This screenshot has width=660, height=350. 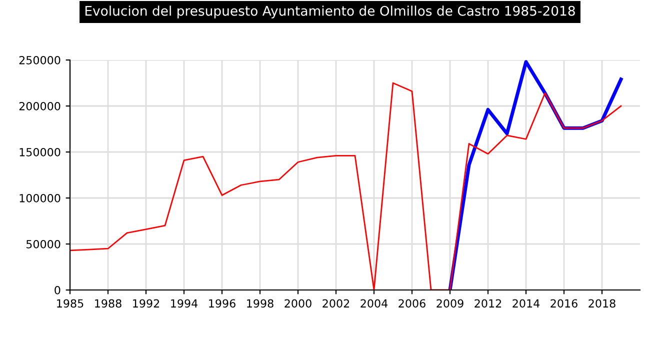 I want to click on chart-title: Evolucion del presupuesto Ayuntamiento de Olmillos de Castro 1985-2018, so click(x=330, y=12).